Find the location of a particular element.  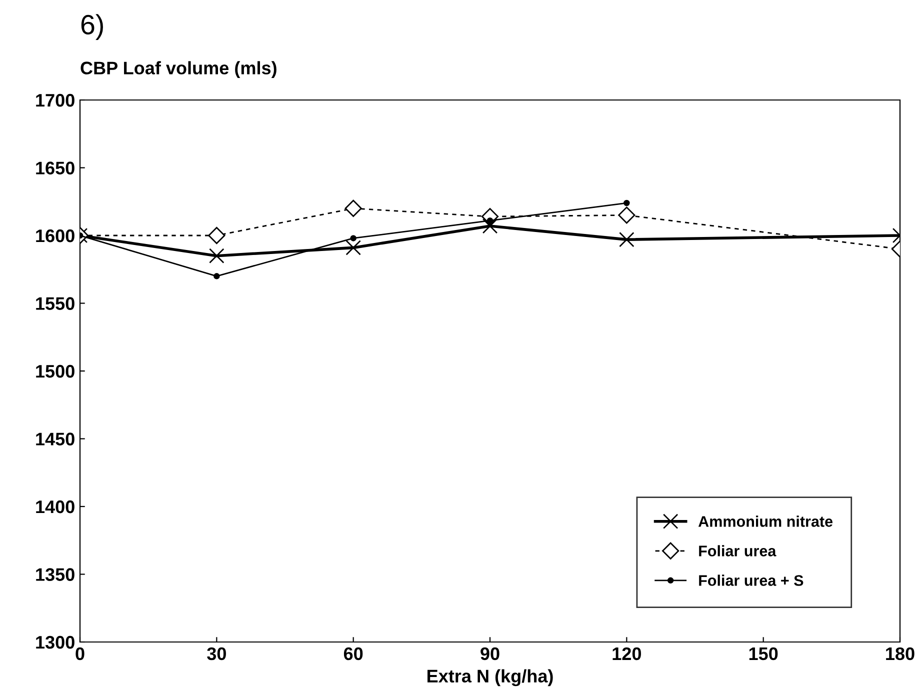

x-tick-label: 180 is located at coordinates (900, 653).